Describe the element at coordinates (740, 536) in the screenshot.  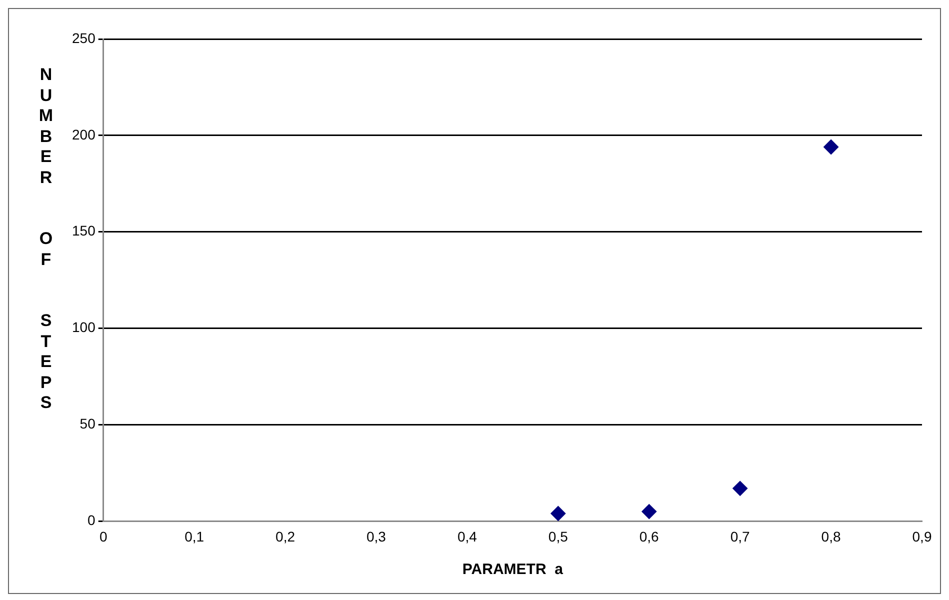
I see `x-tick-label: 0,7` at that location.